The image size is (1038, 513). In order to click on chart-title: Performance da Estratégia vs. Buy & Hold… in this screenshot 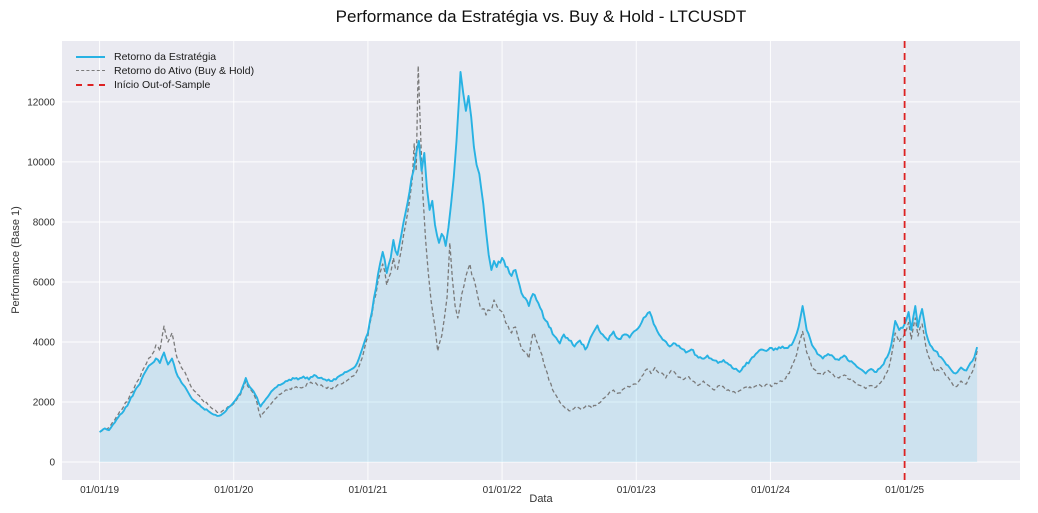, I will do `click(541, 16)`.